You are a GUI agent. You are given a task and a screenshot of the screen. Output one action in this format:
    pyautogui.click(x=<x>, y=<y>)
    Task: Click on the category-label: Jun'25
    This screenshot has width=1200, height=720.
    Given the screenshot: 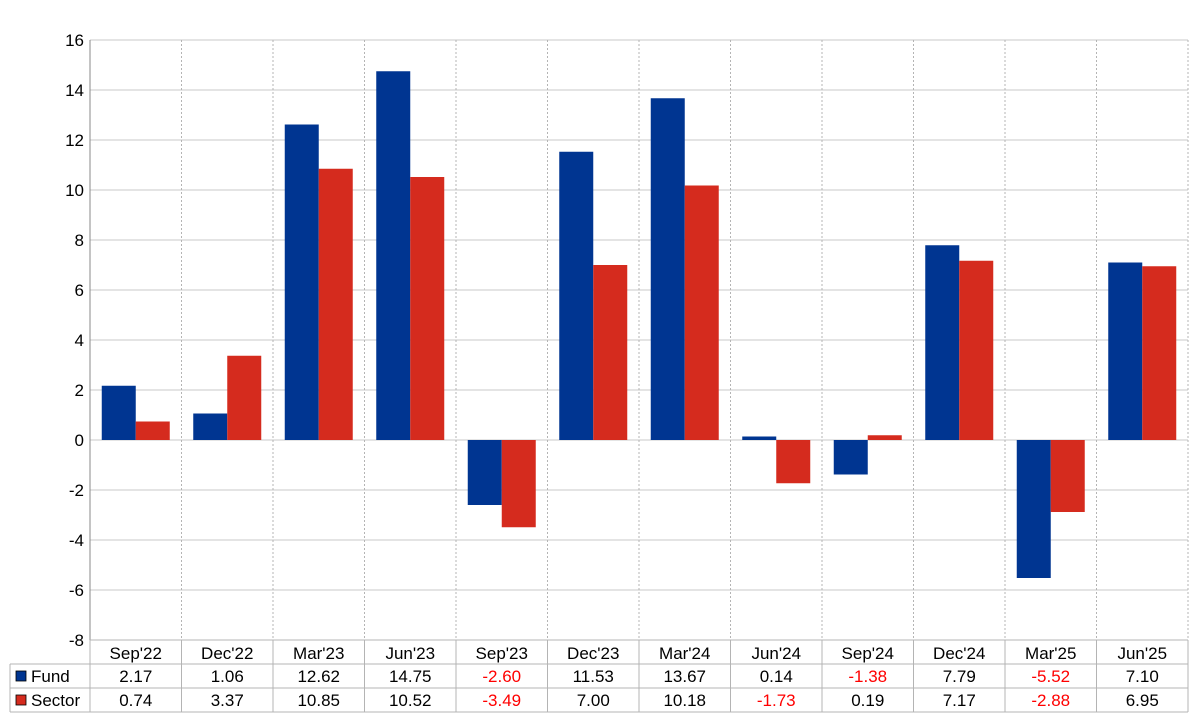 What is the action you would take?
    pyautogui.click(x=1142, y=653)
    